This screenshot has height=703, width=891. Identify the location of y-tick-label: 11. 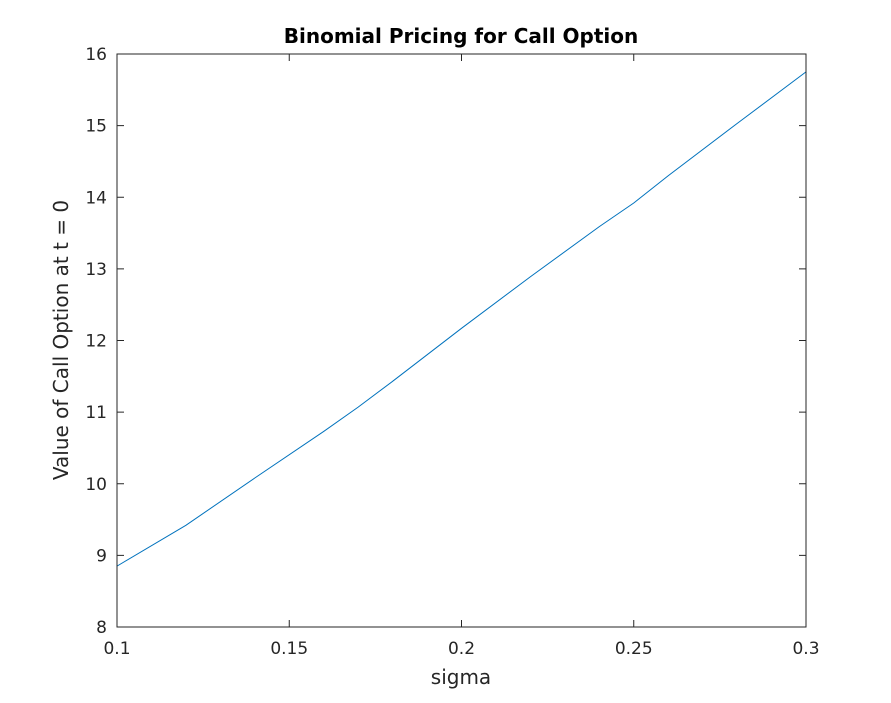
(96, 413).